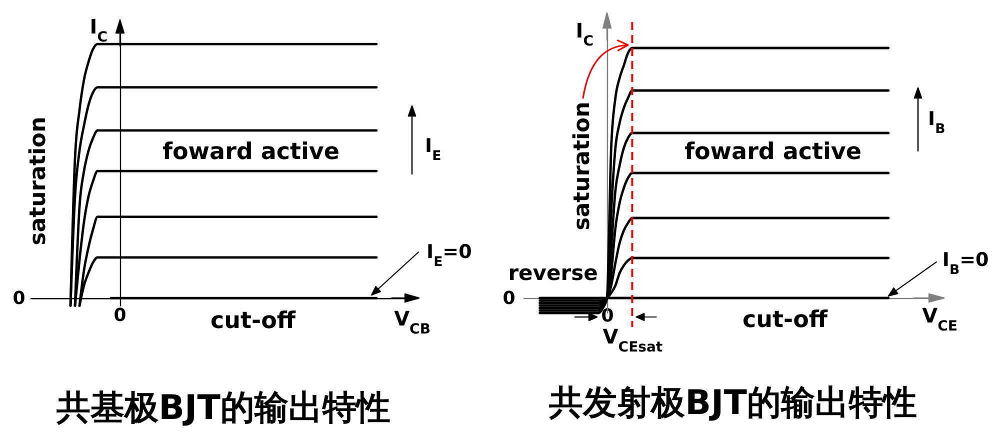 This screenshot has height=434, width=1000. I want to click on annotation: cut-off, so click(785, 320).